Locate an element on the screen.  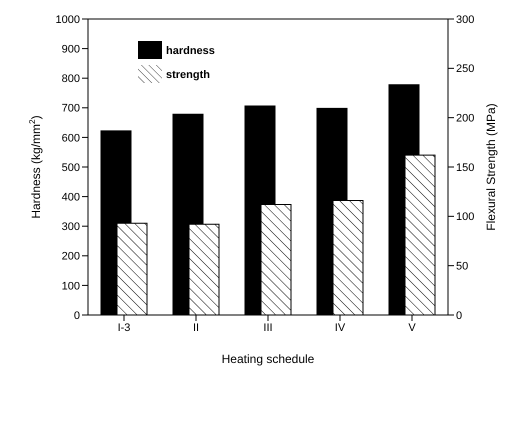
y-tick-label: 200 is located at coordinates (71, 256).